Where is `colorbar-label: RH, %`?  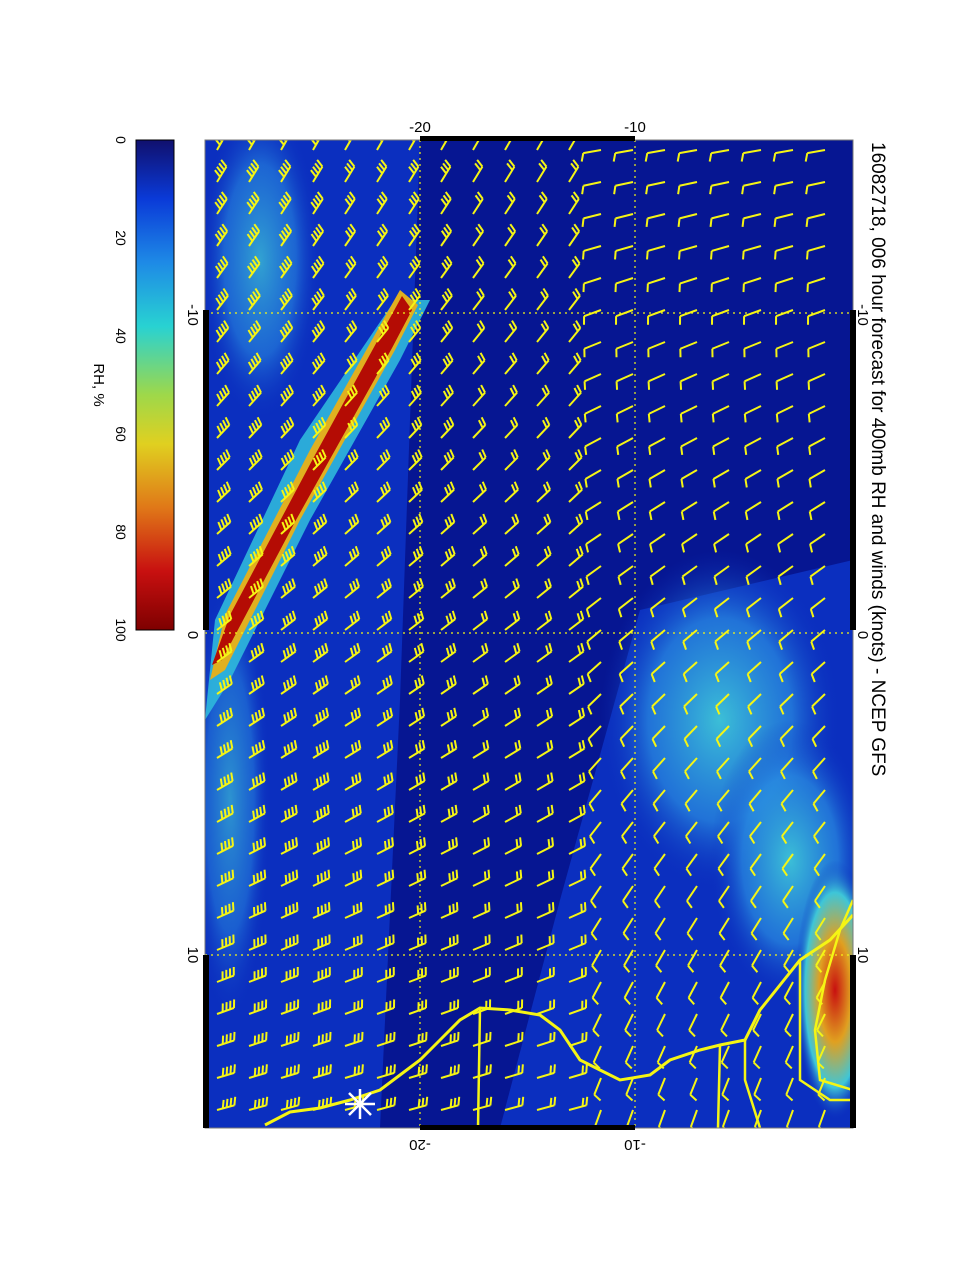
colorbar-label: RH, % is located at coordinates (98, 384).